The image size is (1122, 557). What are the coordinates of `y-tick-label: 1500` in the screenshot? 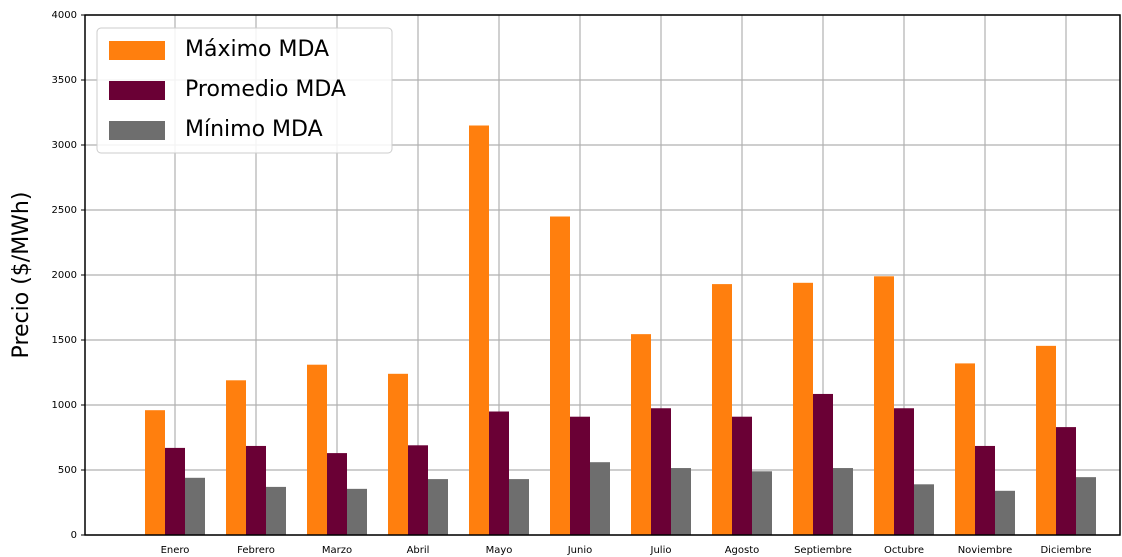 It's located at (64, 340).